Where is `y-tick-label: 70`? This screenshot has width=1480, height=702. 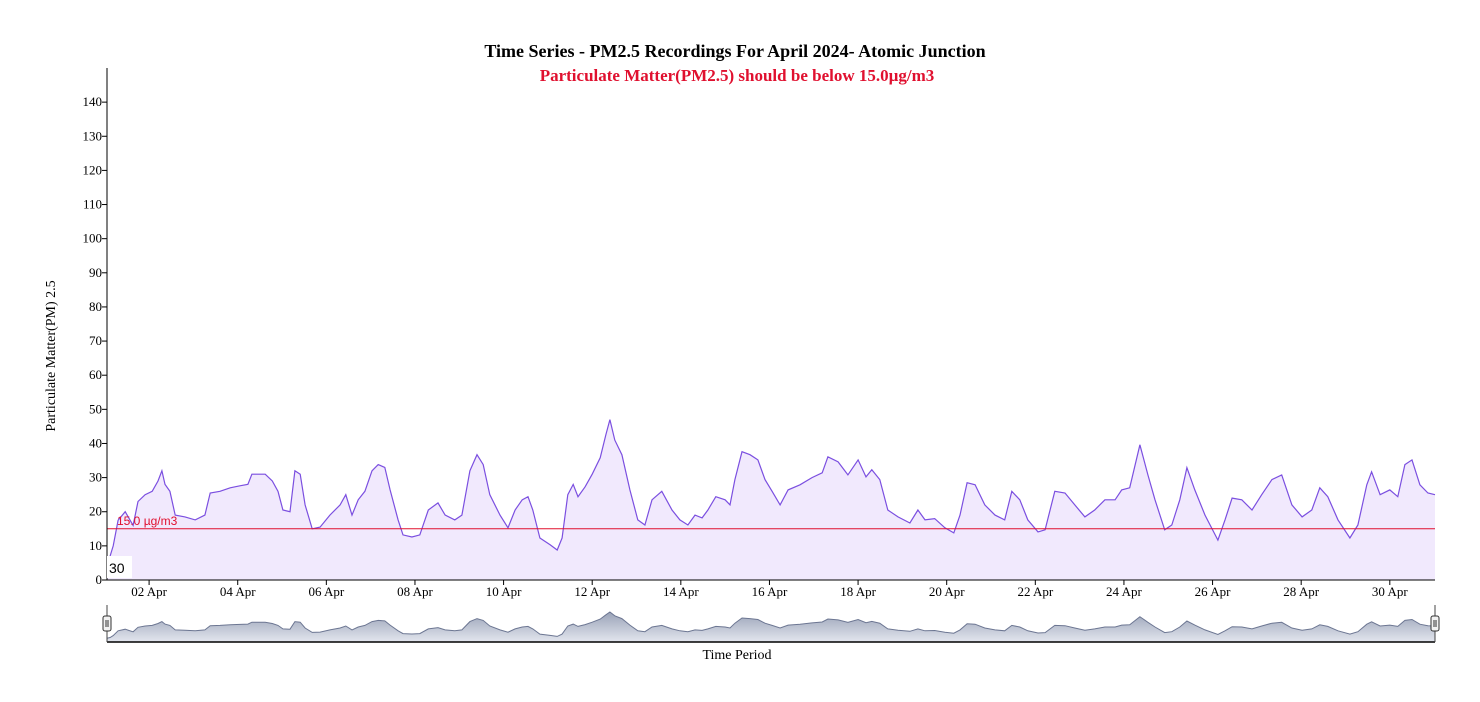
y-tick-label: 70 is located at coordinates (95, 340).